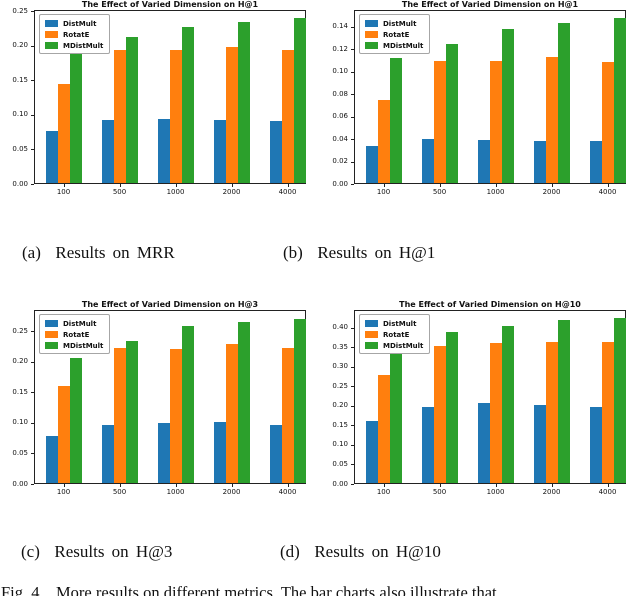  Describe the element at coordinates (340, 138) in the screenshot. I see `y-tick-label: 0.04` at that location.